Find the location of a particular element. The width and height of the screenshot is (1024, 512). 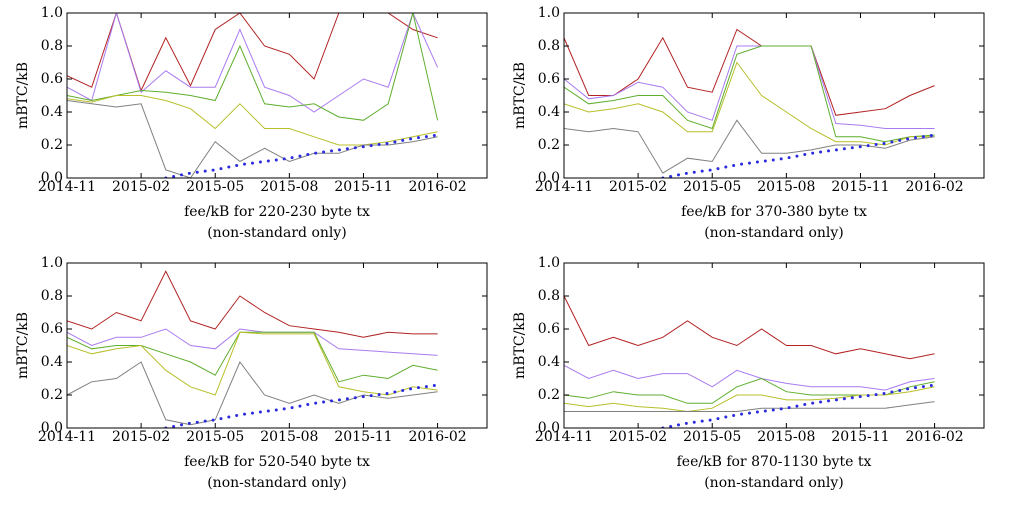

x-axis-label: fee/kB for 370-380 byte tx is located at coordinates (774, 212).